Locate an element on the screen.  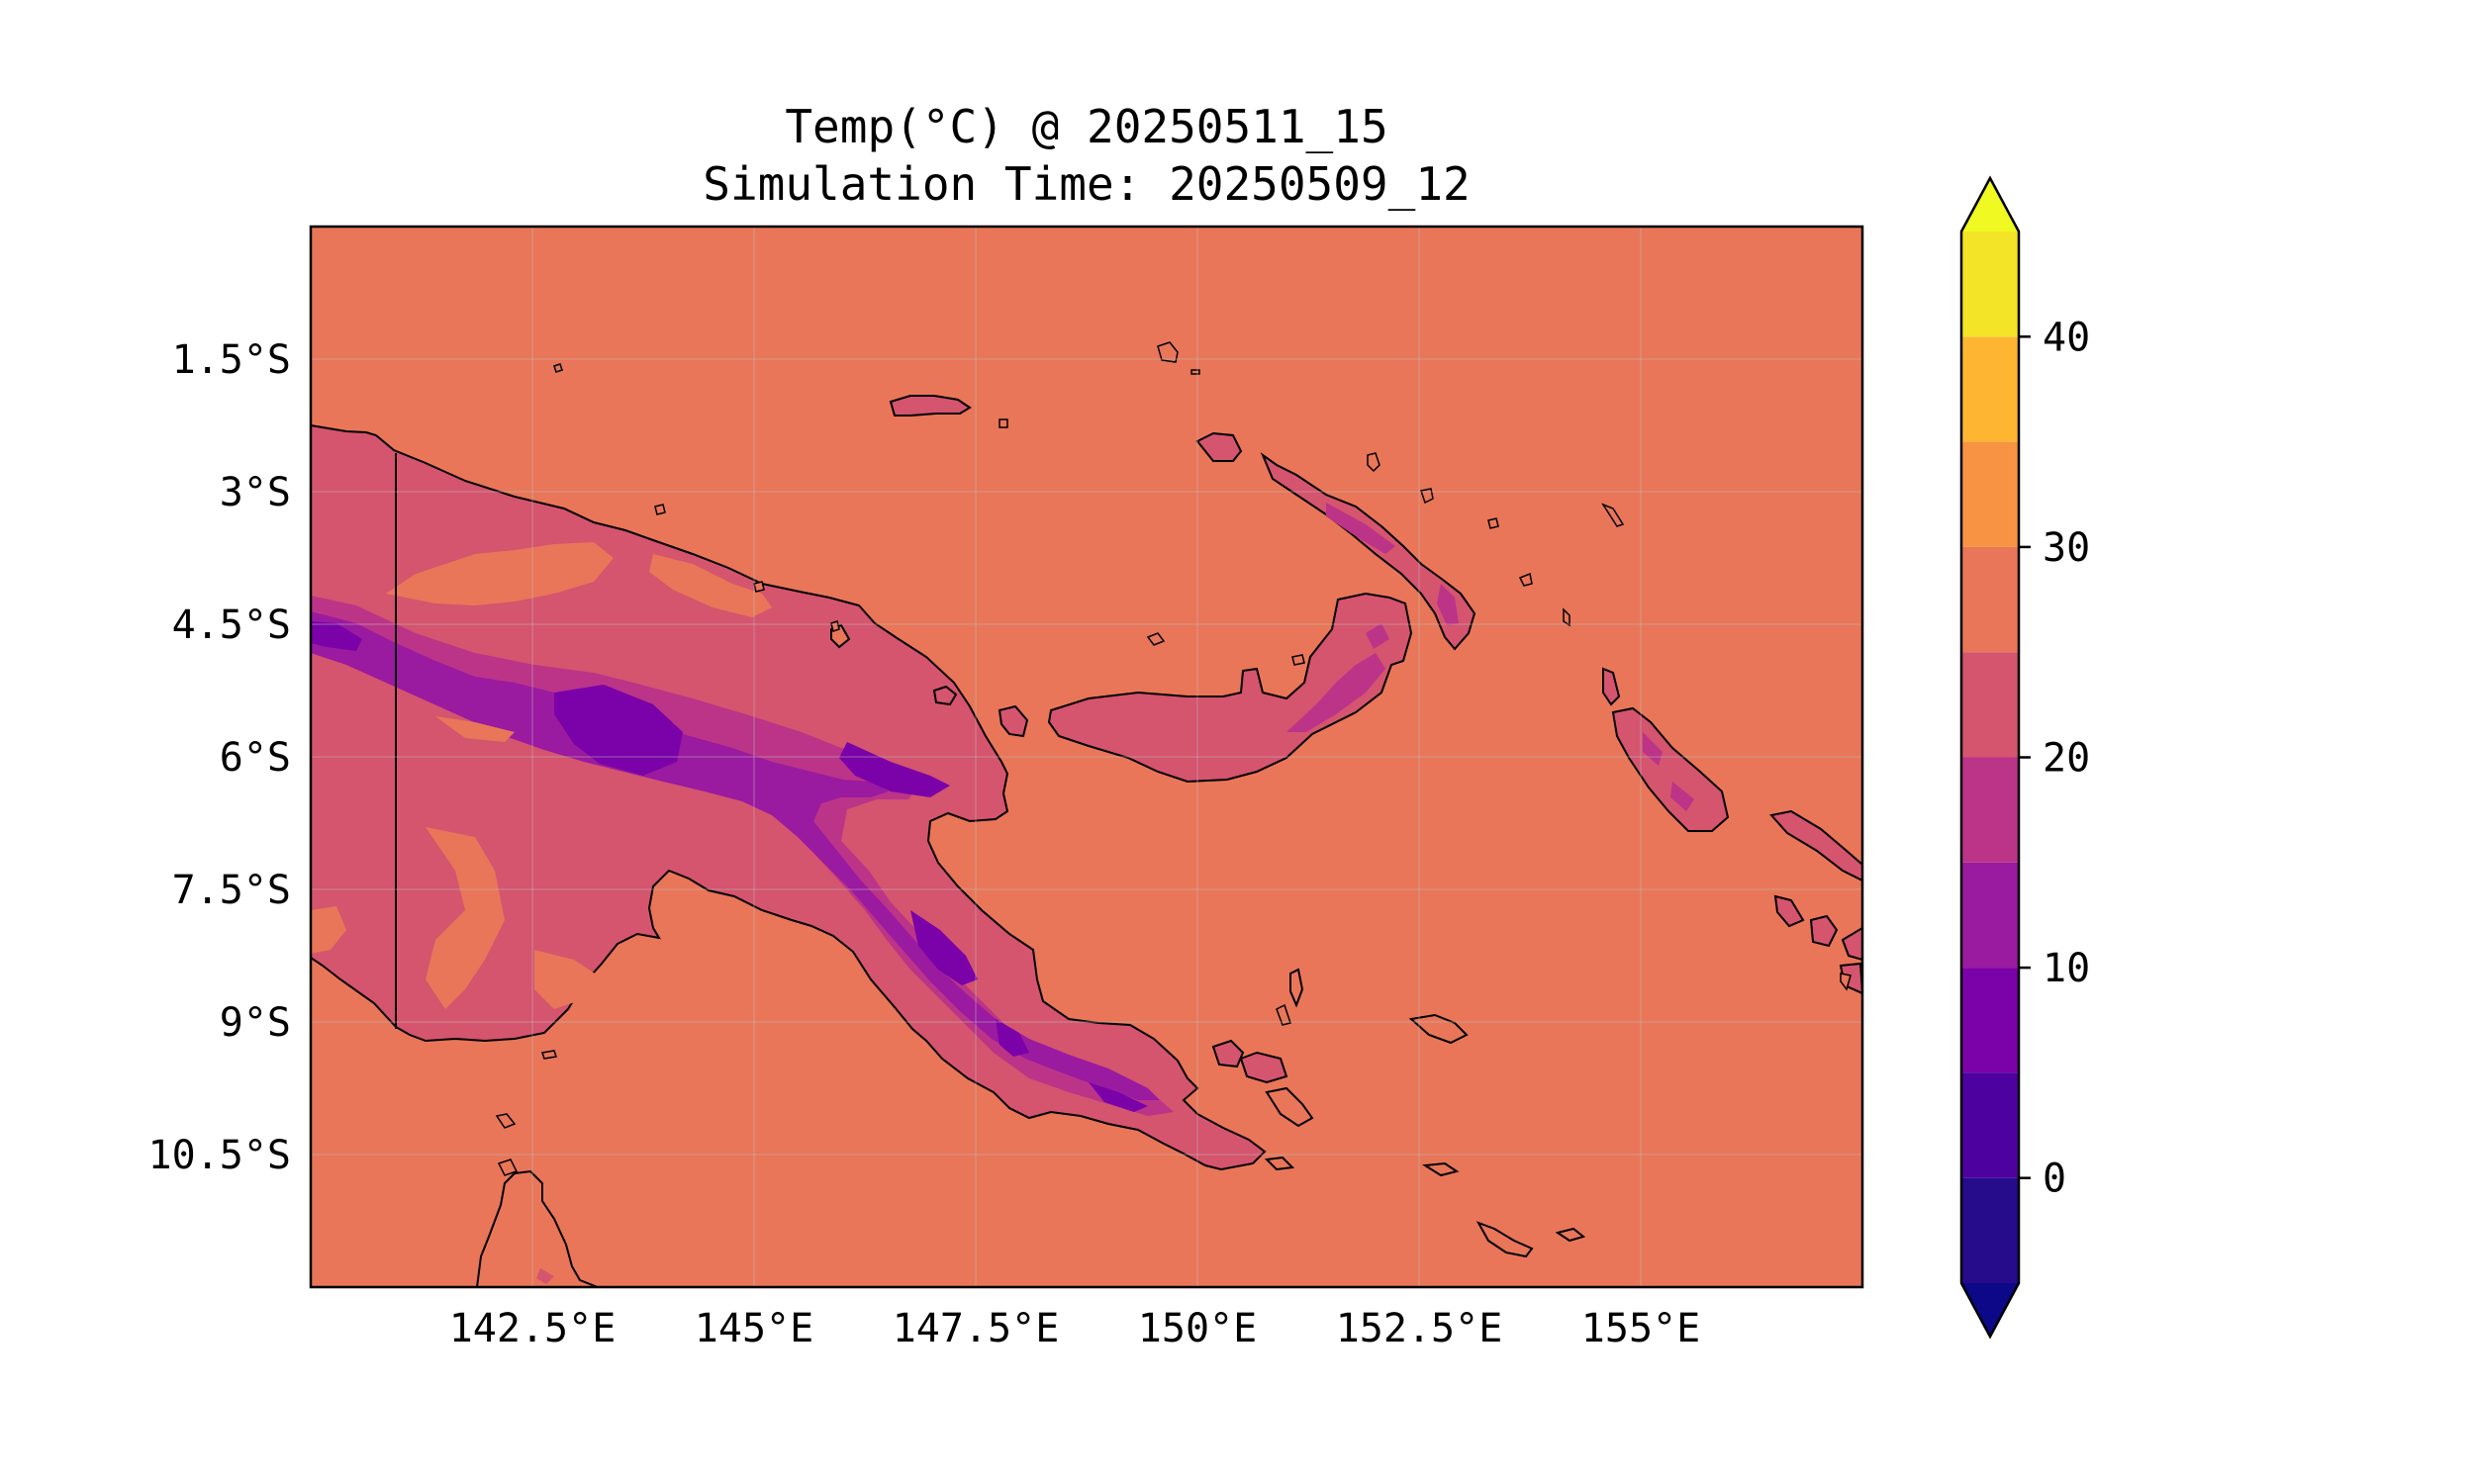
small-island-k is located at coordinates (759, 587).